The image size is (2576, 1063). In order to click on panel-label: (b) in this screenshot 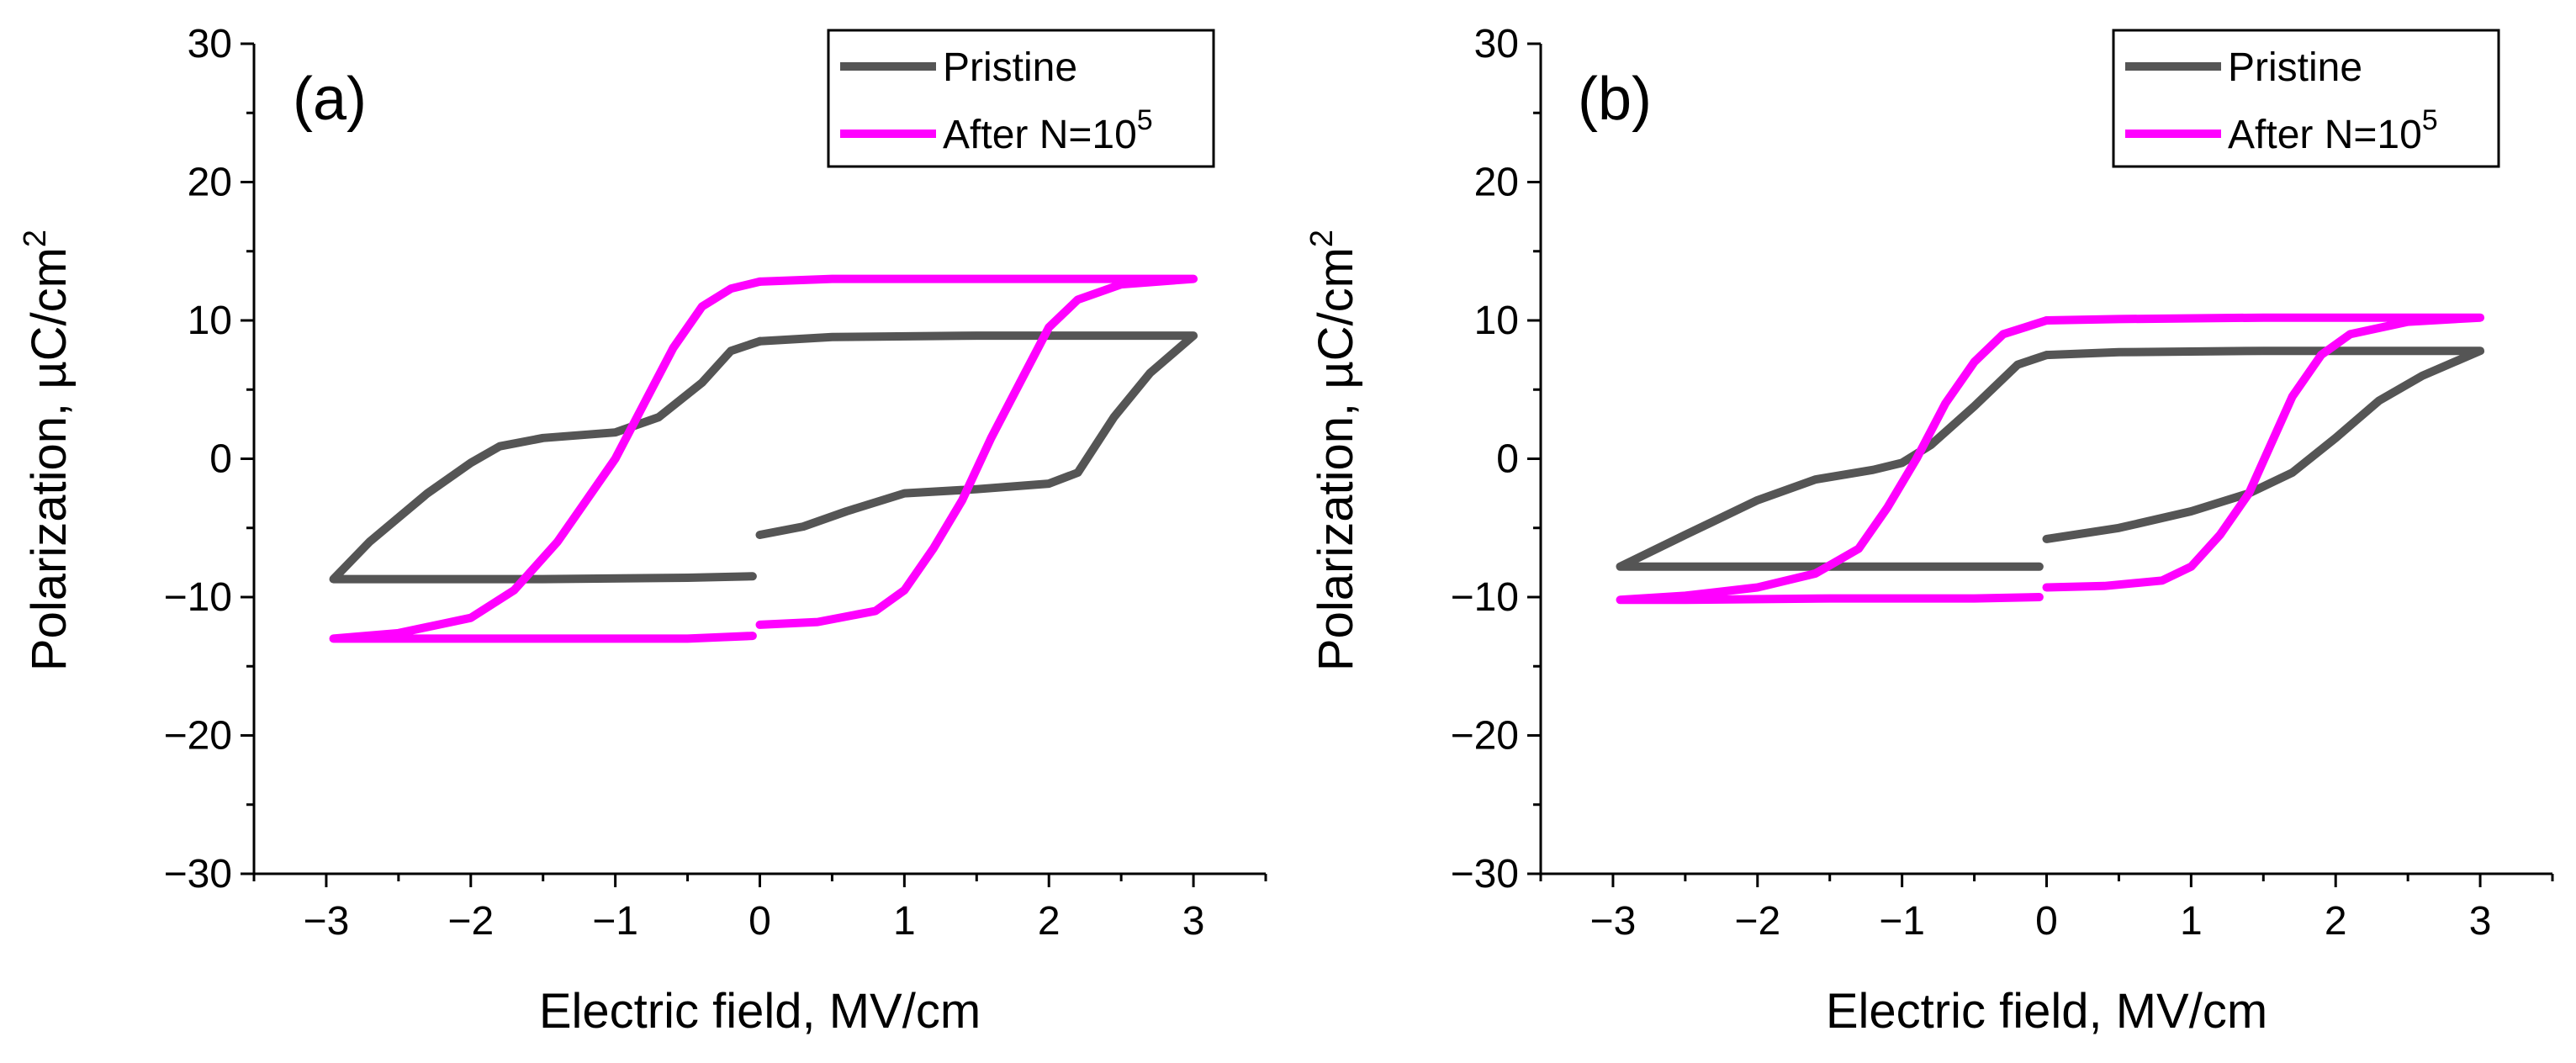, I will do `click(1615, 99)`.